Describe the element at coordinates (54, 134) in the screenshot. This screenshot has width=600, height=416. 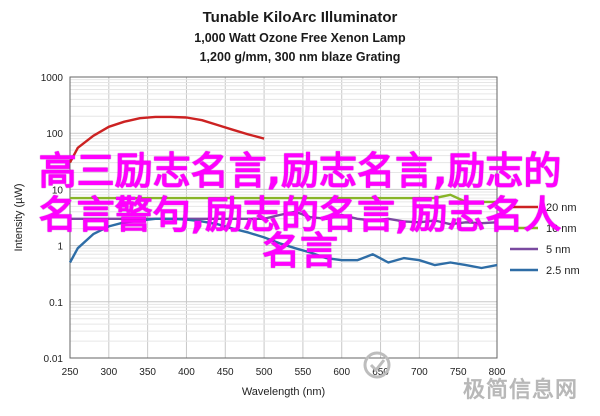
I see `y-tick-label: 100` at that location.